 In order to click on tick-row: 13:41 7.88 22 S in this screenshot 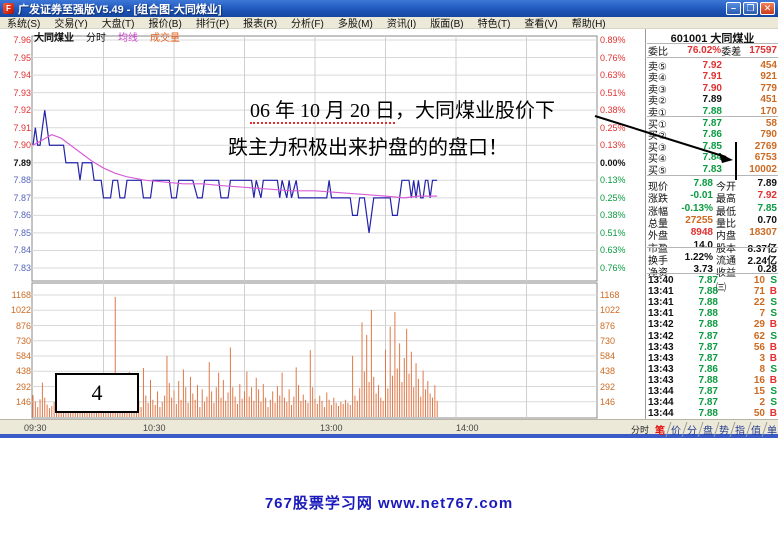, I will do `click(712, 303)`.